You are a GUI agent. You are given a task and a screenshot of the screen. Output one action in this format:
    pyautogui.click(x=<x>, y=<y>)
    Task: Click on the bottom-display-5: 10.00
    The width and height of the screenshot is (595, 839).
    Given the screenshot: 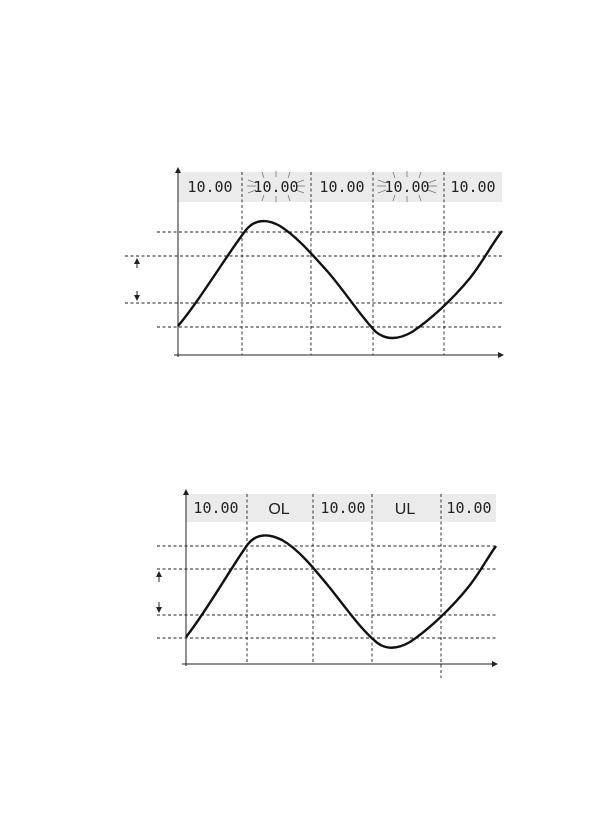 What is the action you would take?
    pyautogui.click(x=468, y=508)
    